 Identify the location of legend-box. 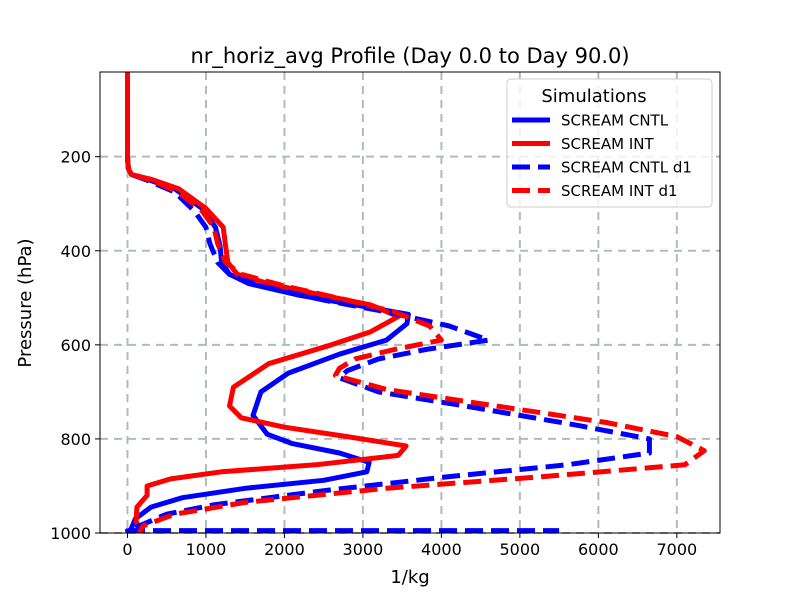
(609, 143).